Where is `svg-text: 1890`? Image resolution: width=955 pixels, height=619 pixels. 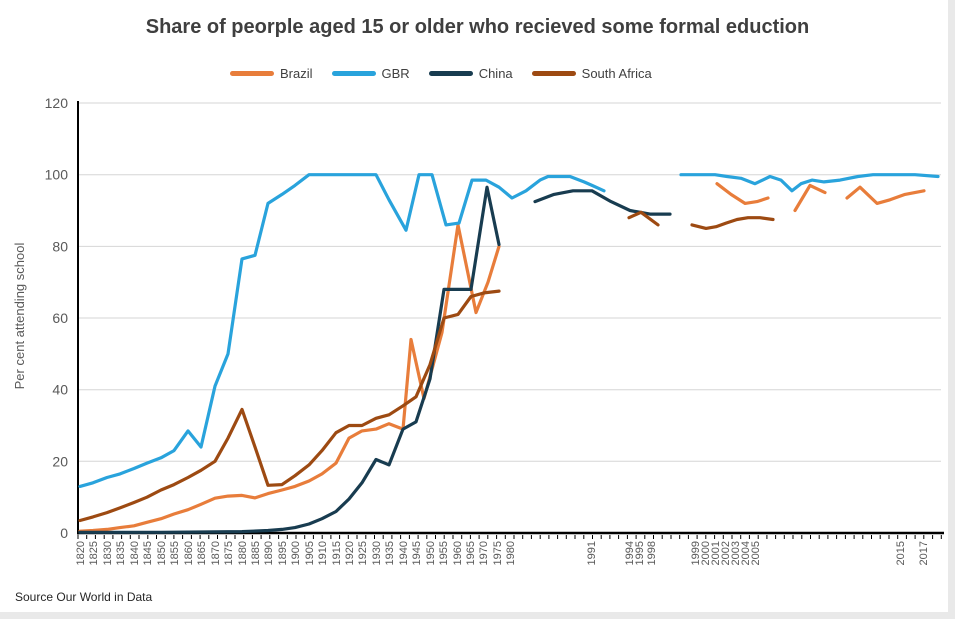
svg-text: 1890 is located at coordinates (269, 553).